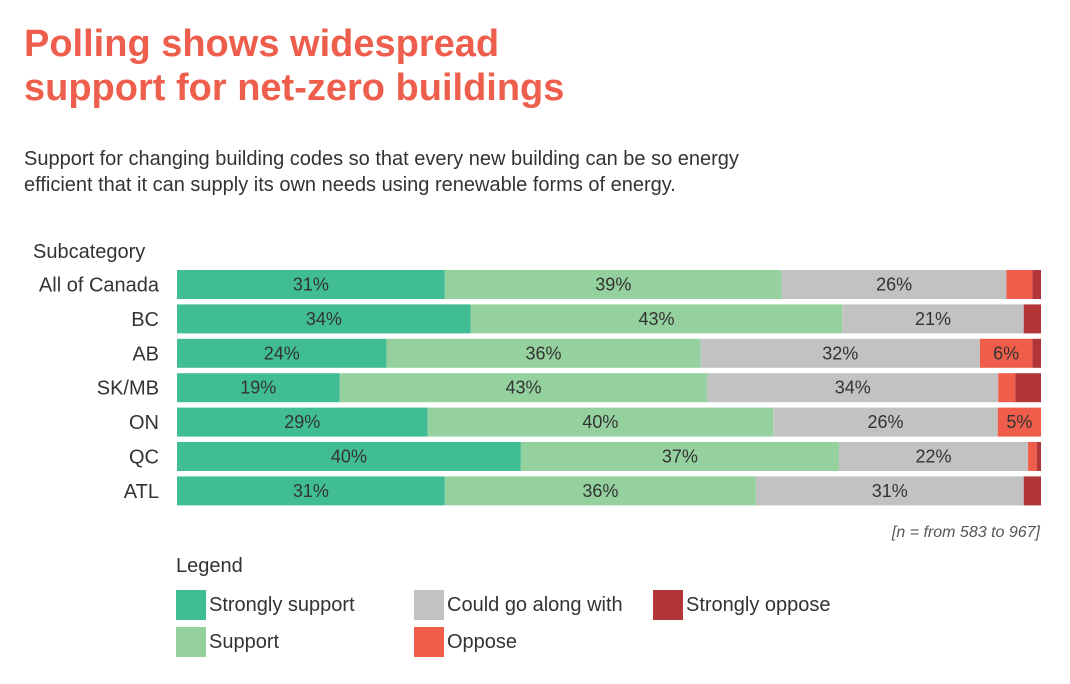  Describe the element at coordinates (1032, 456) in the screenshot. I see `bar-segment-qc-oppose` at that location.